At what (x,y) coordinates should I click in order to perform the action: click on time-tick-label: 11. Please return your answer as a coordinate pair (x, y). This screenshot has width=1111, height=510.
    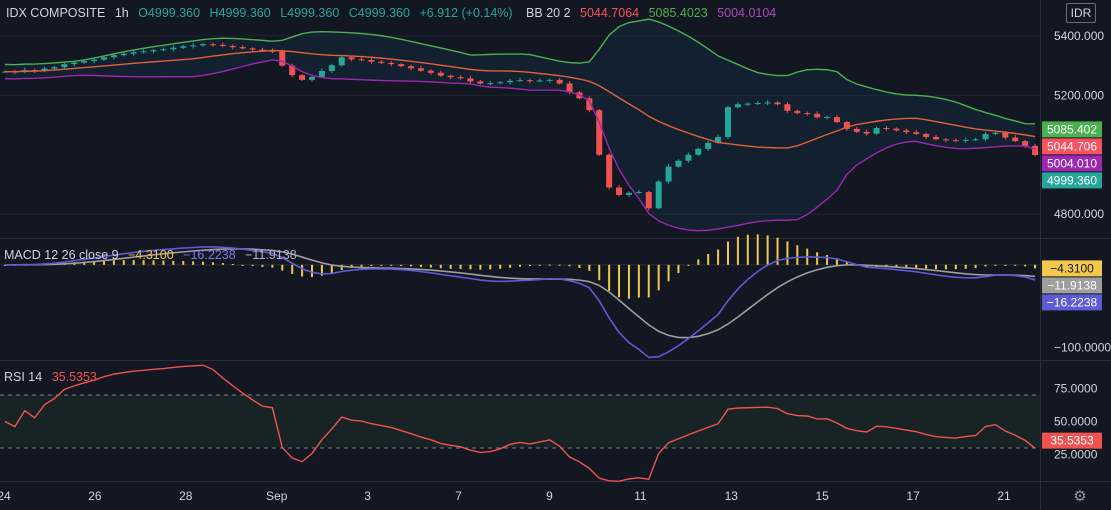
    Looking at the image, I should click on (640, 496).